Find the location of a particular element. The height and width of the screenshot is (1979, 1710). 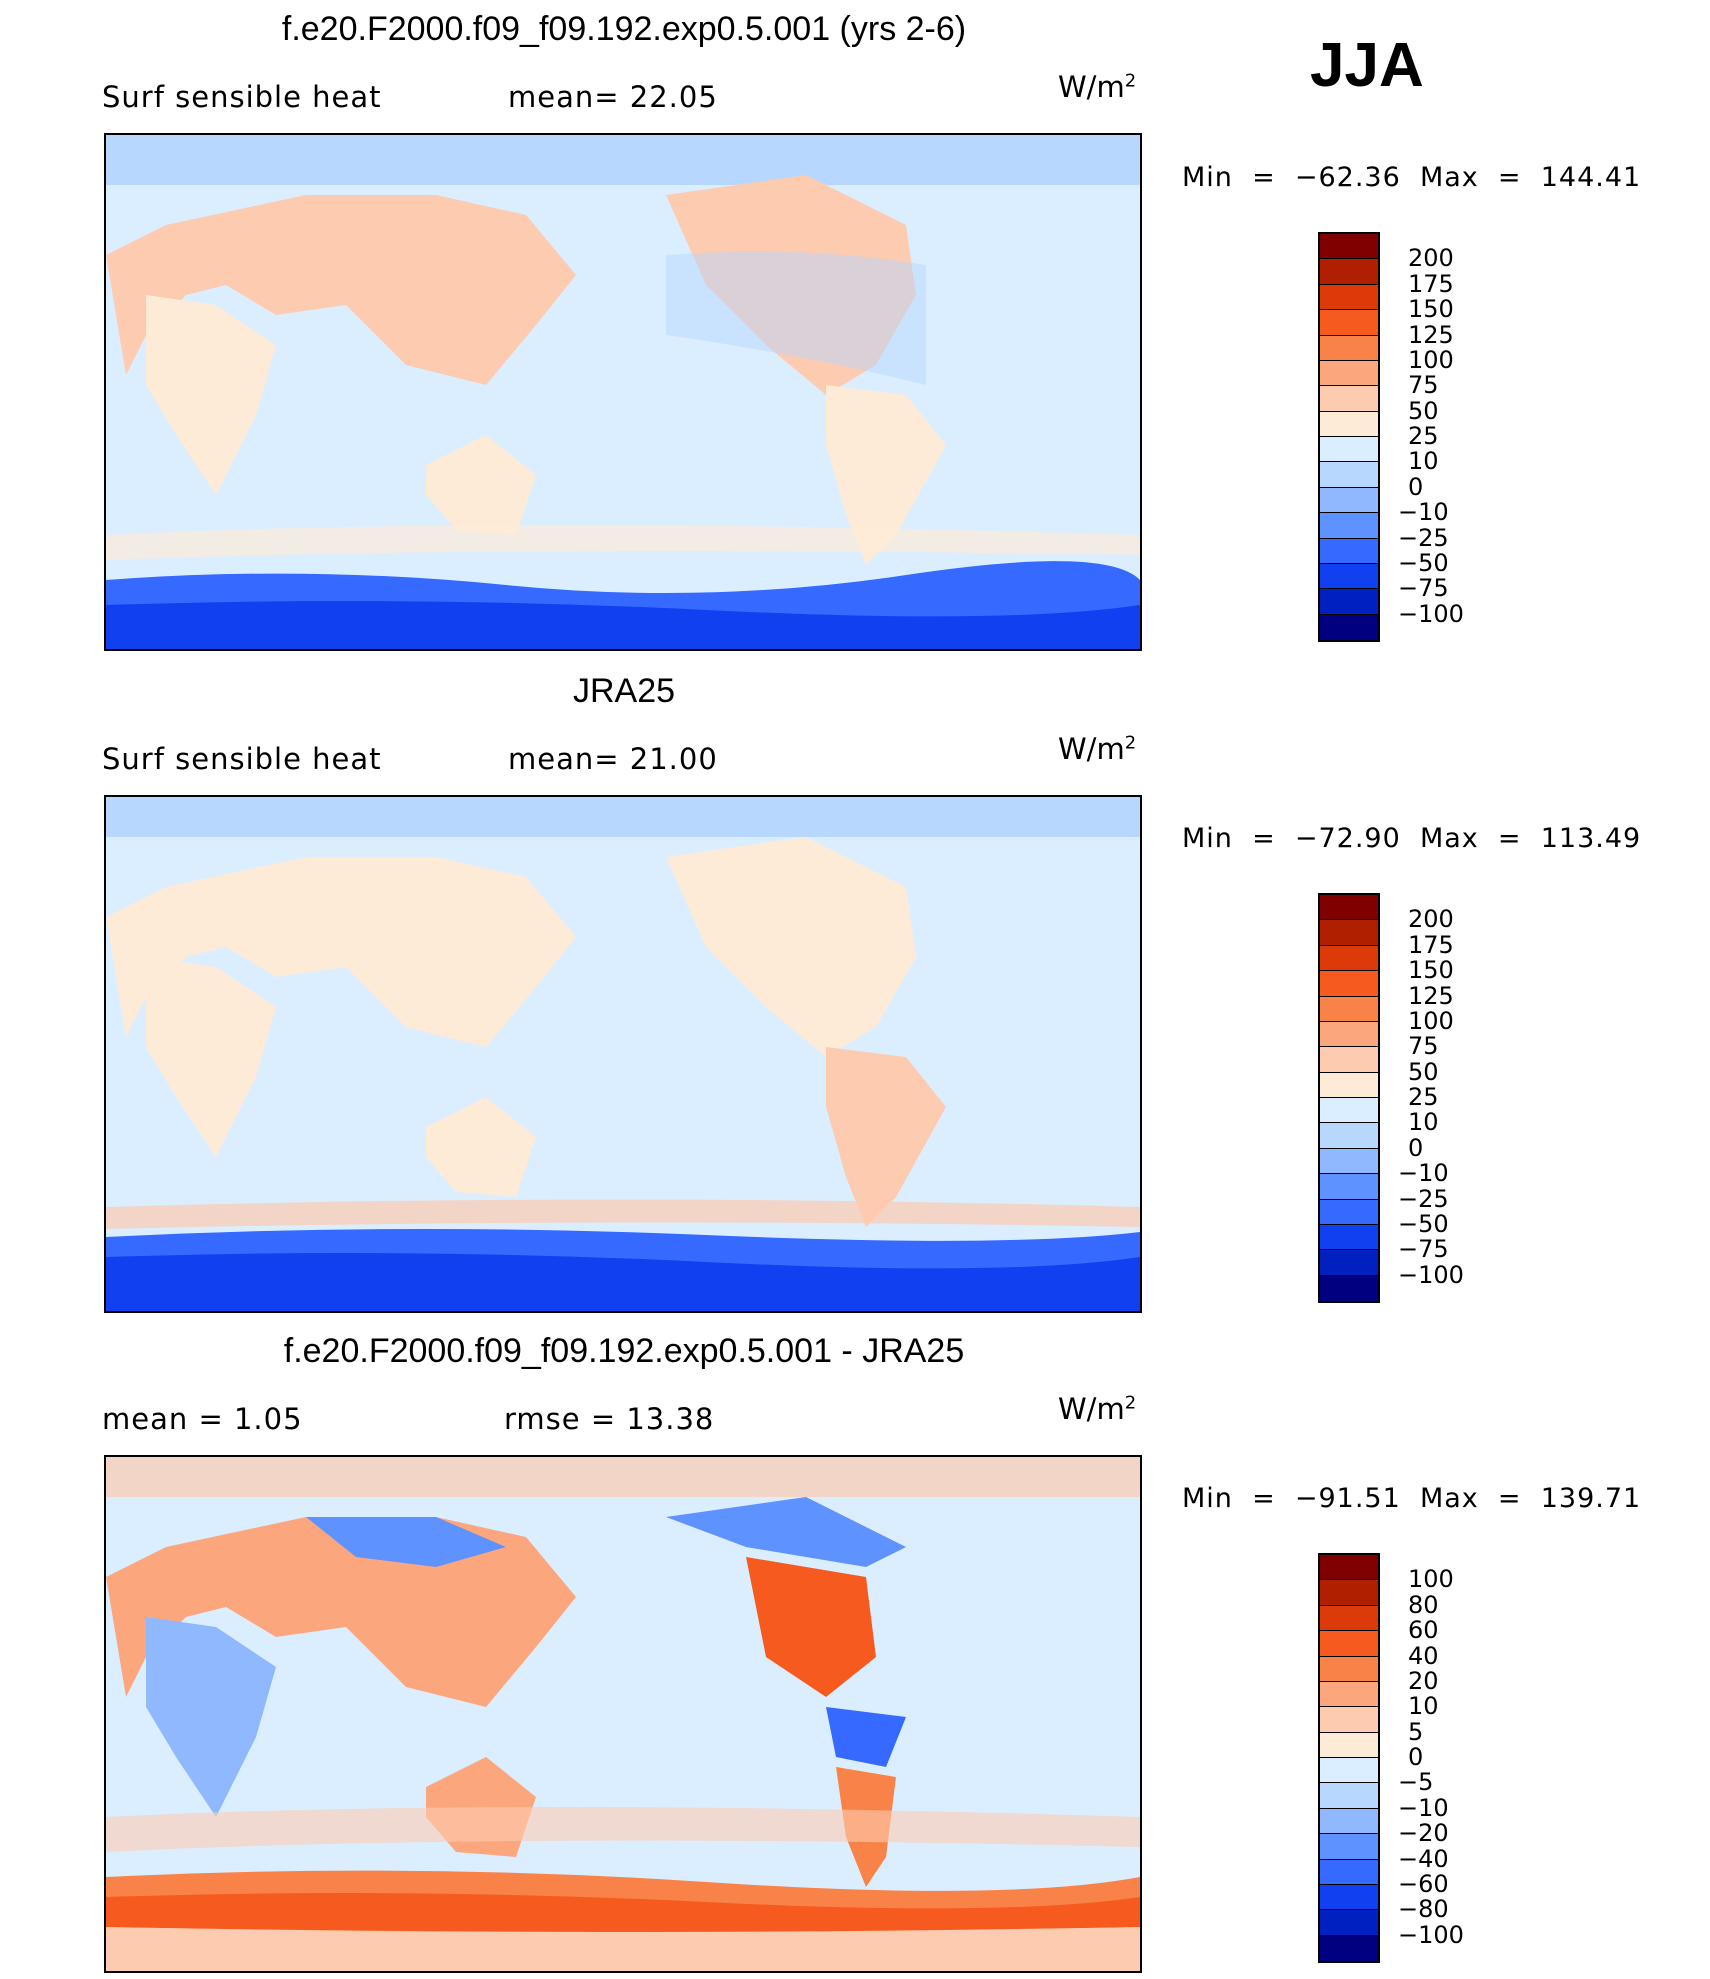

colorbar-label: 10 is located at coordinates (1423, 1122).